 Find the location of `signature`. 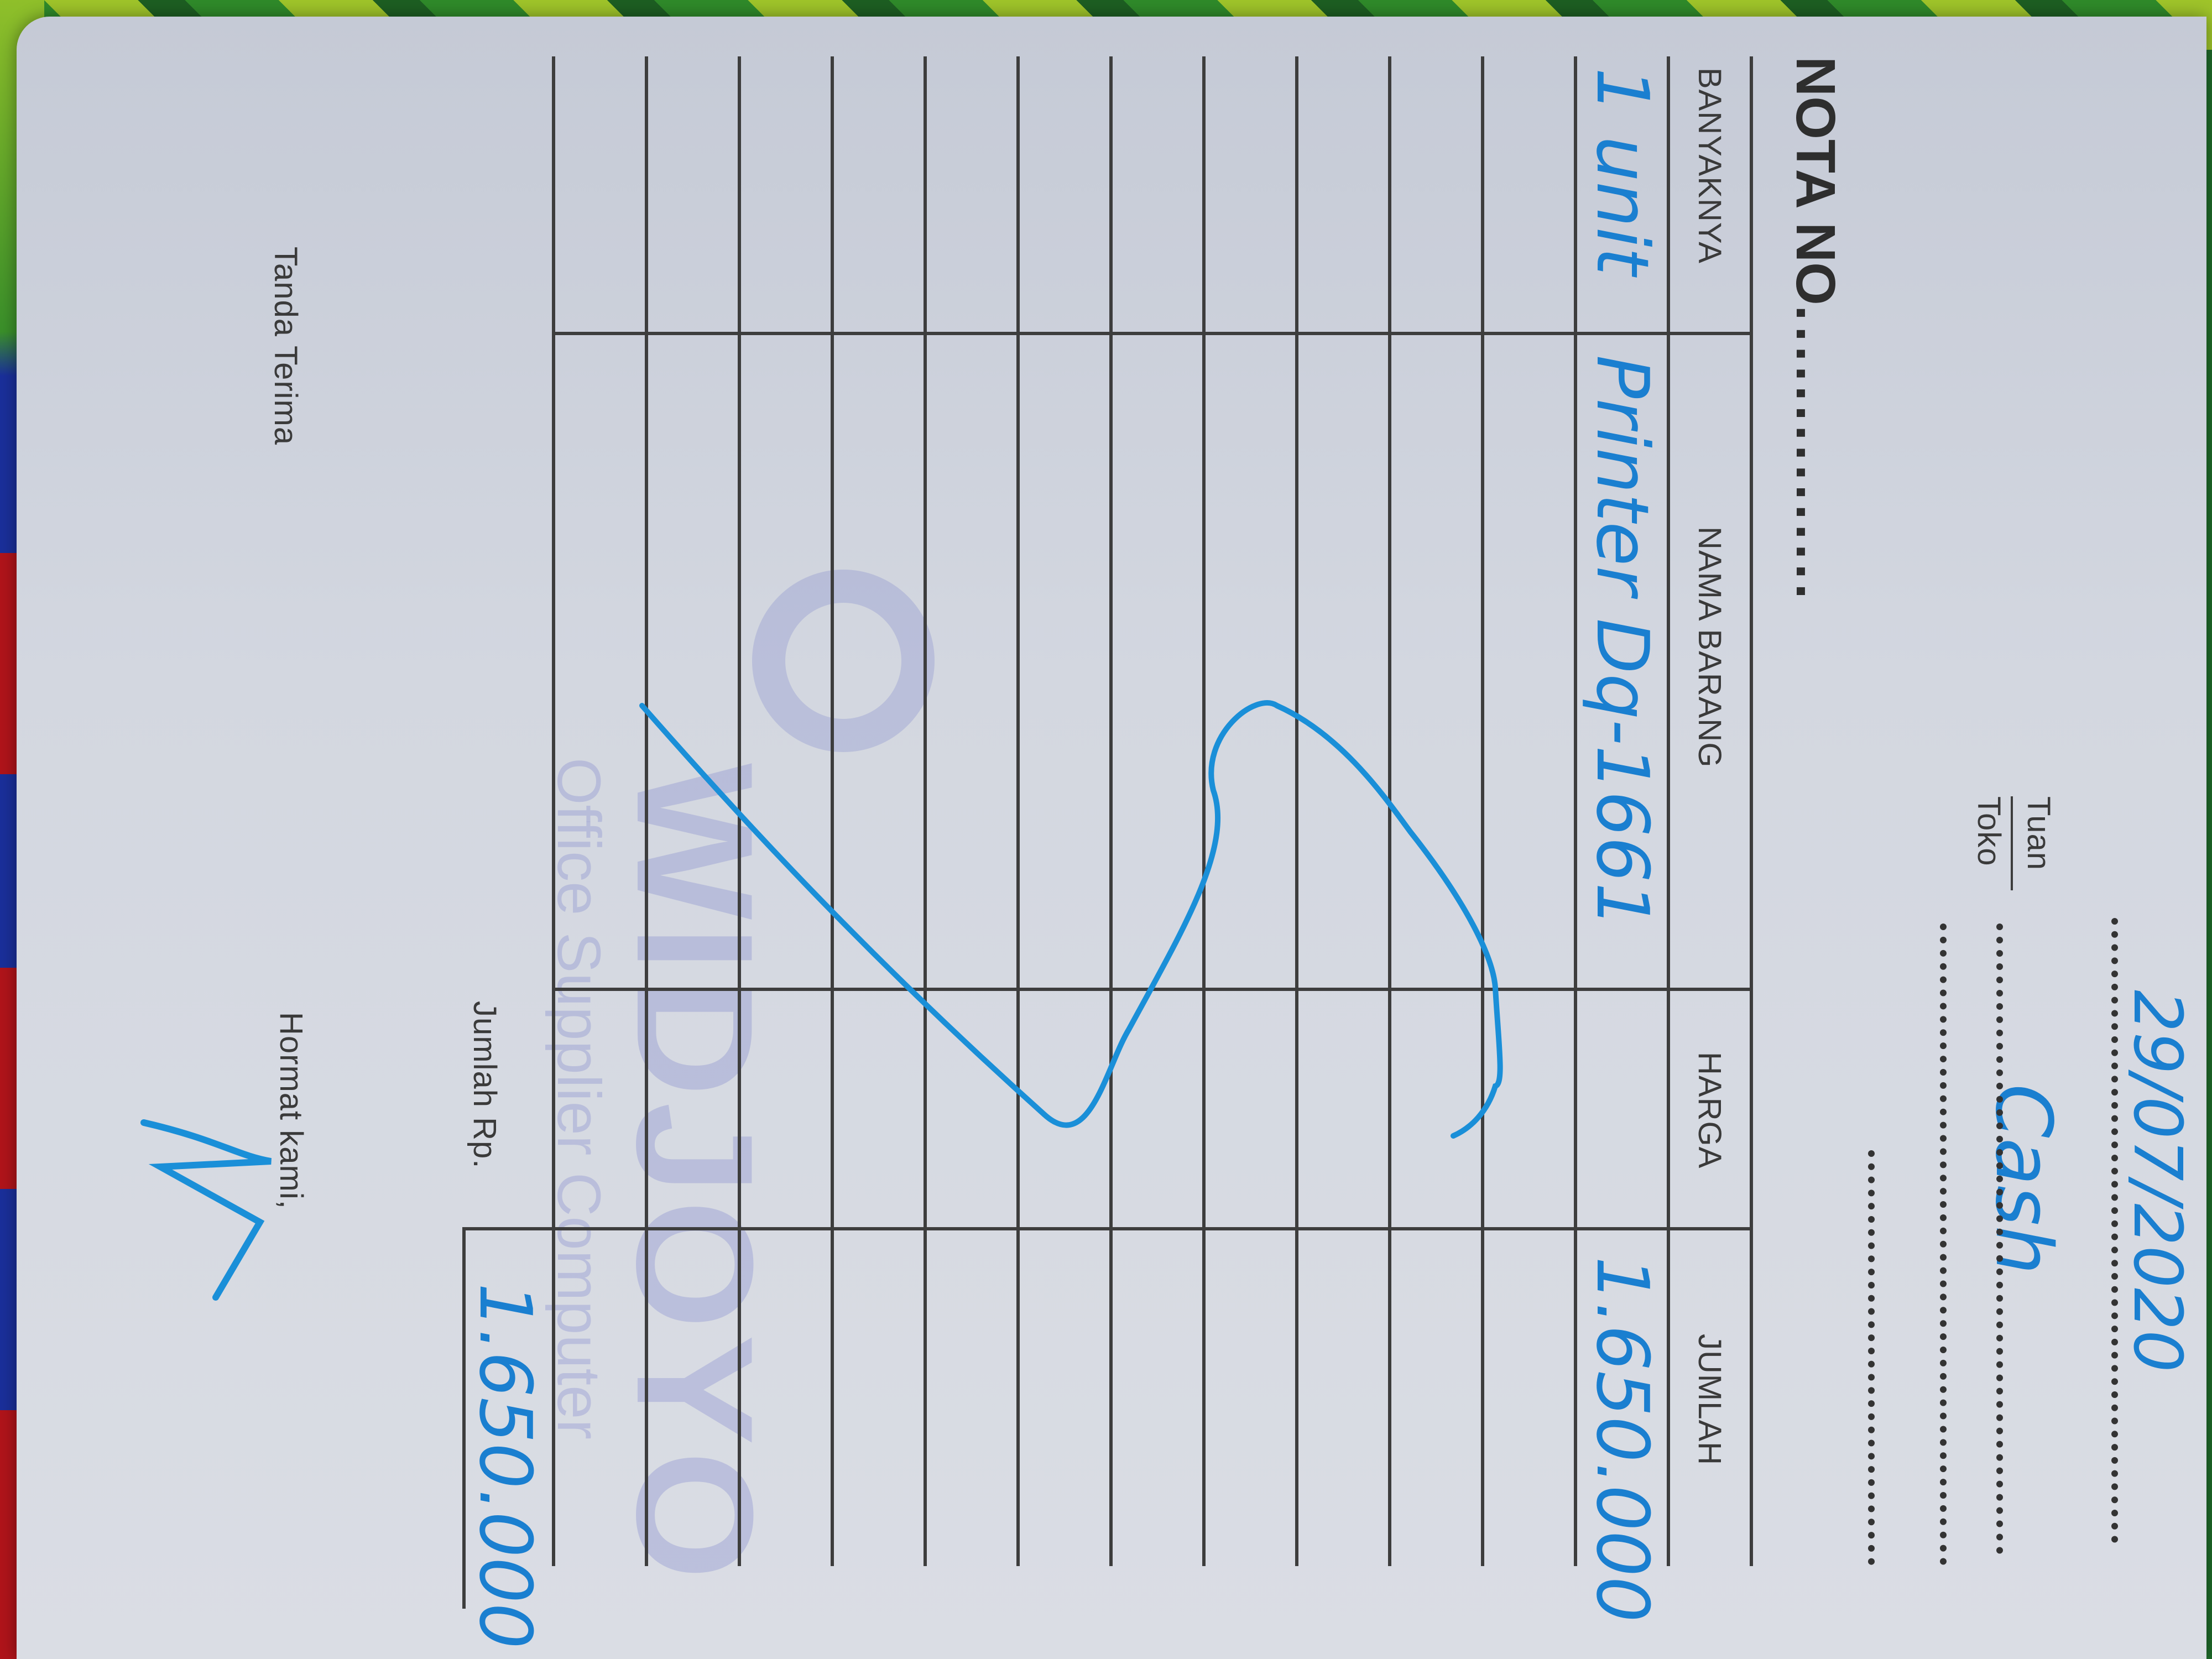

signature is located at coordinates (206, 1210).